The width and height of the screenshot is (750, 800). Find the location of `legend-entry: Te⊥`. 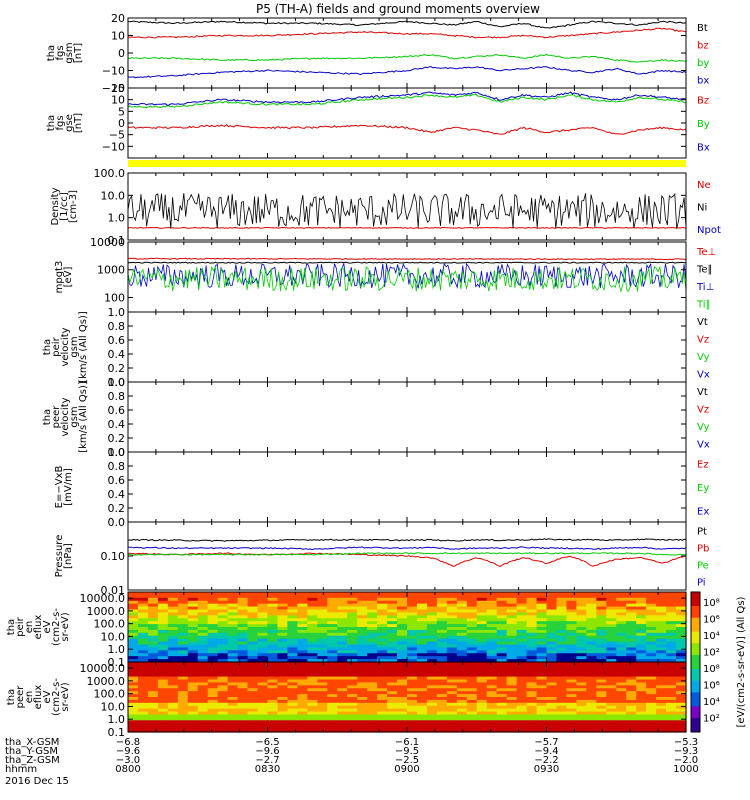

legend-entry: Te⊥ is located at coordinates (706, 252).